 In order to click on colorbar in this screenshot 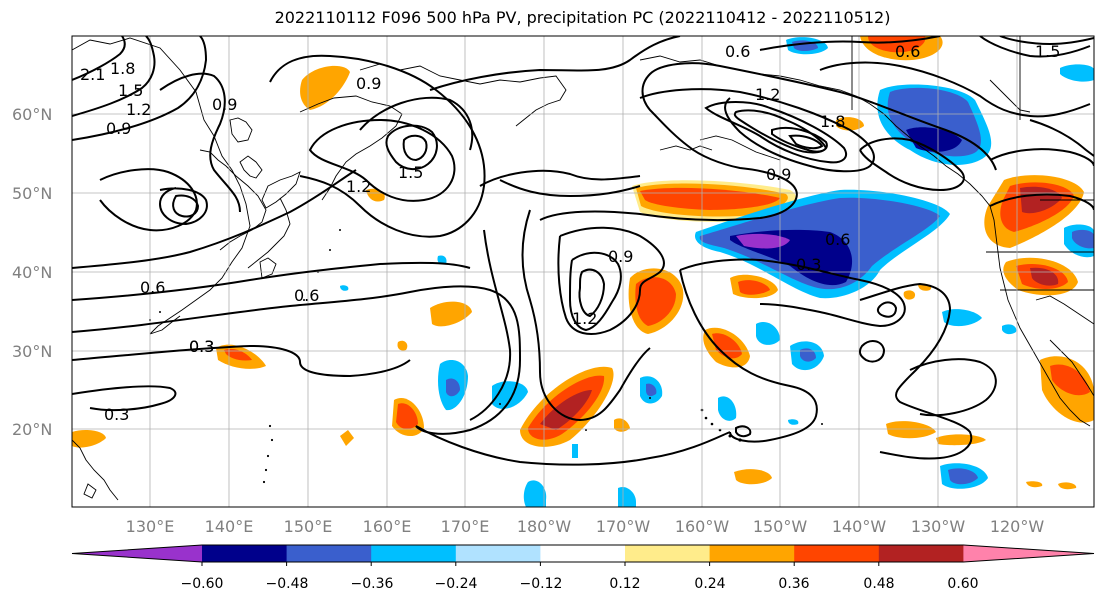, I will do `click(583, 555)`.